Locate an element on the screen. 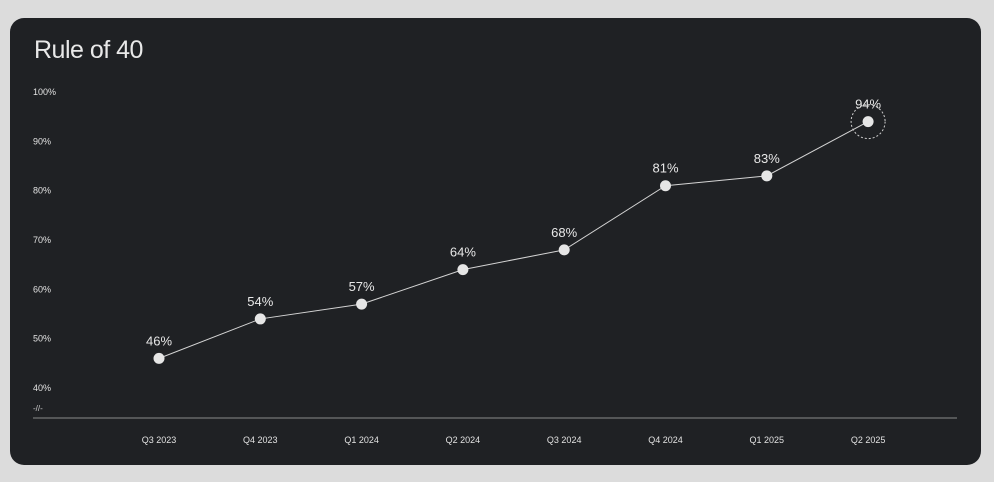  data-label: 54% is located at coordinates (260, 301).